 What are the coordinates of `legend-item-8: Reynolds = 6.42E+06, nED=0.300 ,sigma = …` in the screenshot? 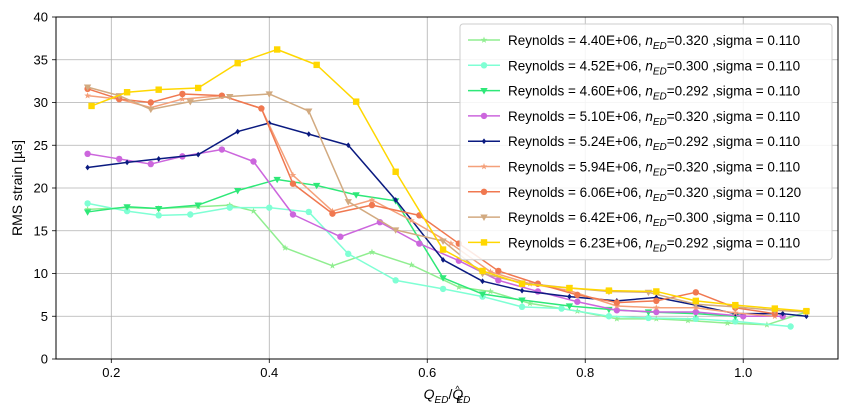 It's located at (634, 219).